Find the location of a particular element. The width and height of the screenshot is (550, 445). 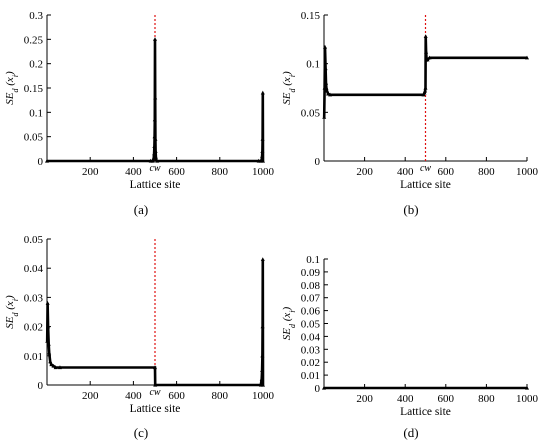

panel-caption: (c) is located at coordinates (141, 432).